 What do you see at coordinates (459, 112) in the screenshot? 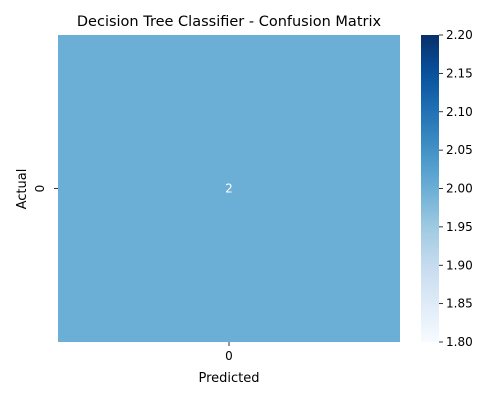
I see `colorbar-tick-label: 2.10` at bounding box center [459, 112].